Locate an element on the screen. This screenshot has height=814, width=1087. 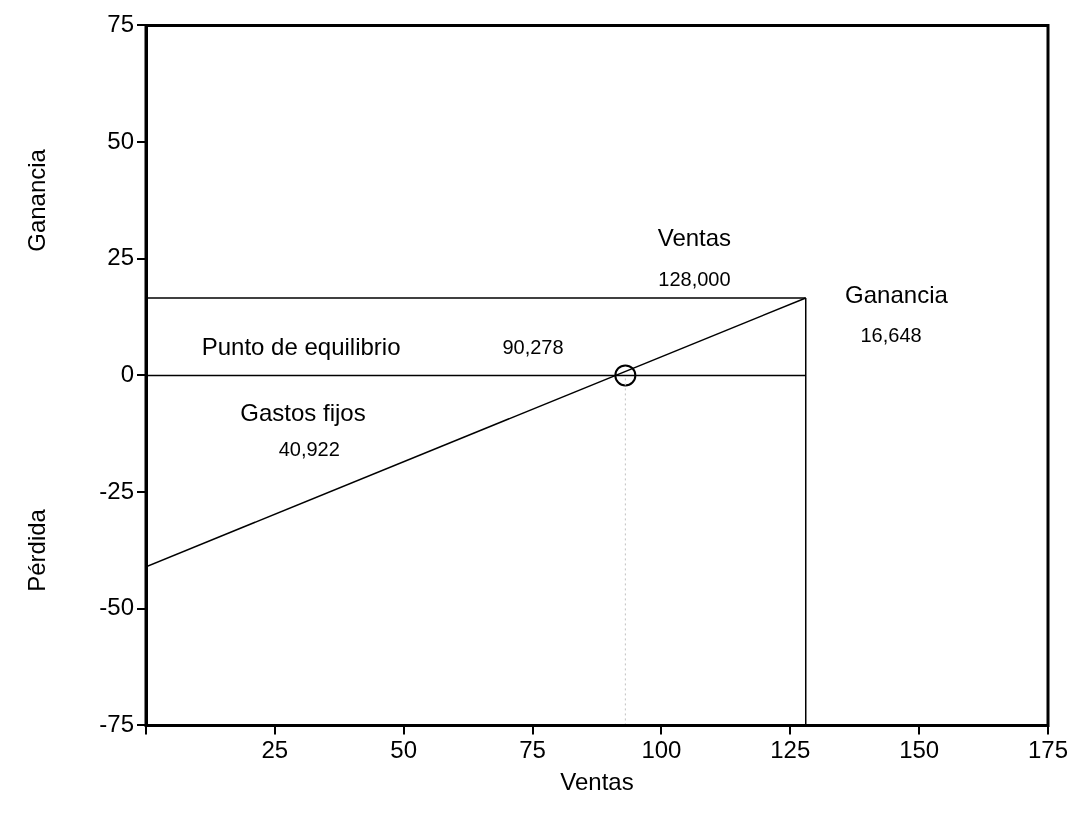
annotation: 128,000 is located at coordinates (694, 278).